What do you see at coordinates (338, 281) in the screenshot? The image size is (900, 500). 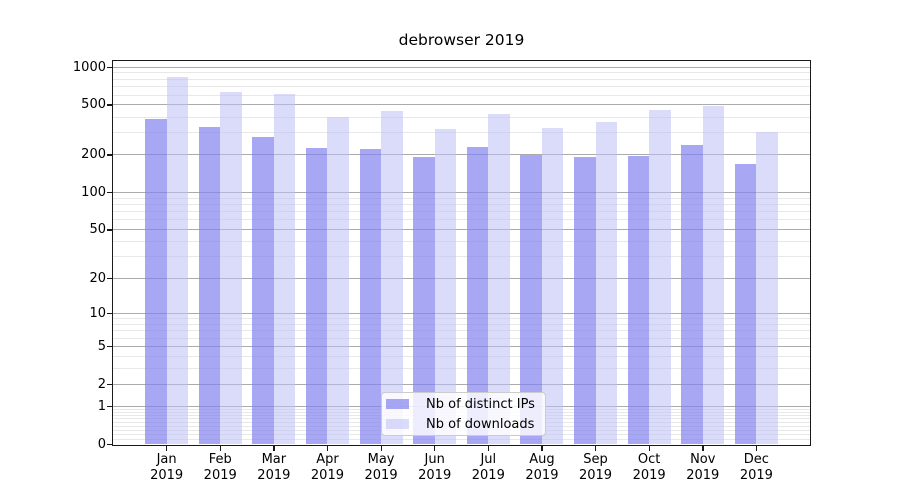 I see `bar-downloads-apr` at bounding box center [338, 281].